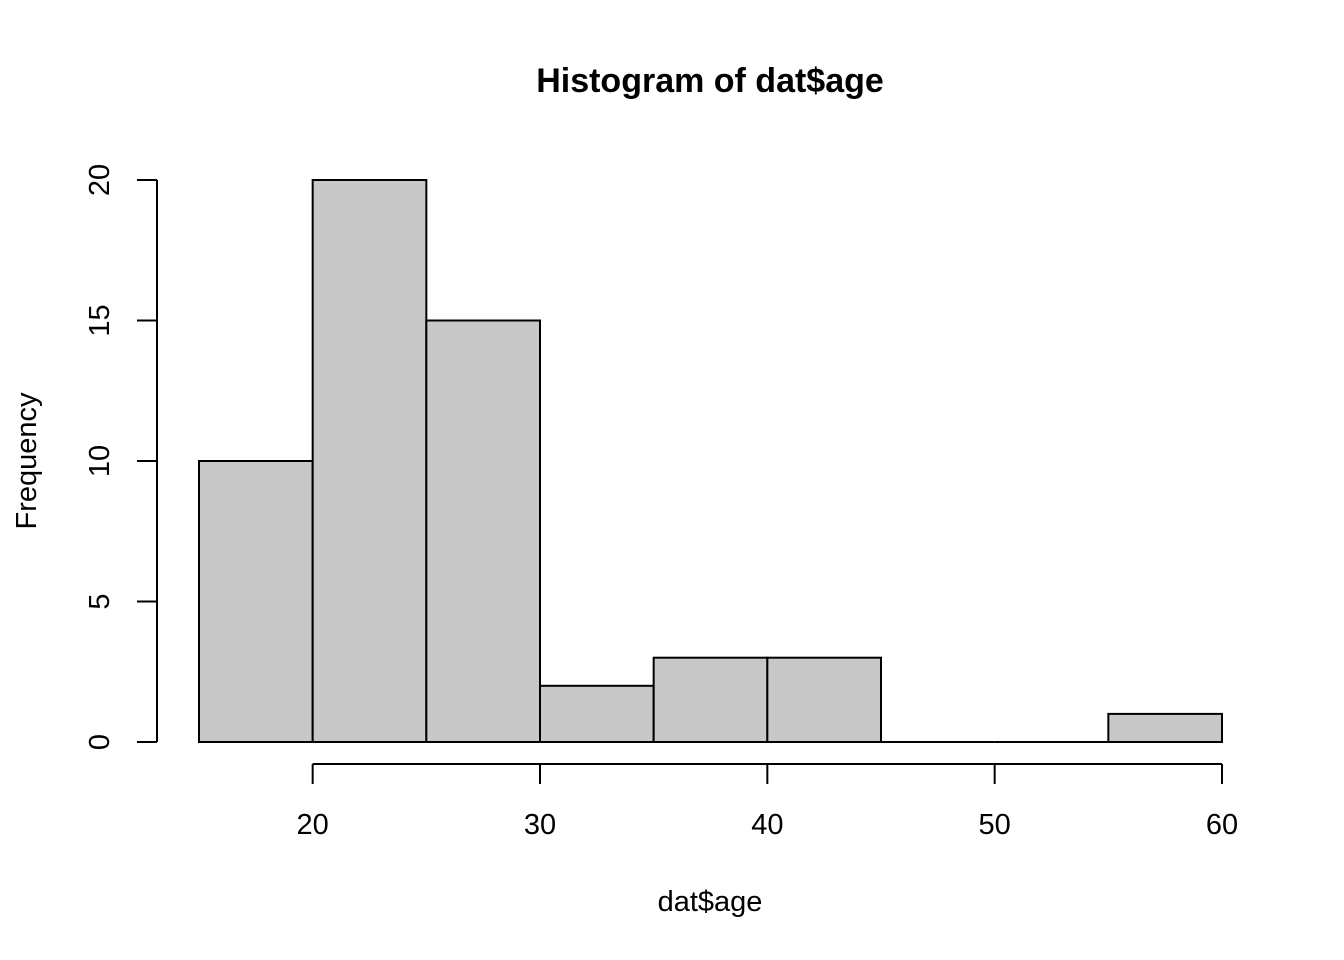 Image resolution: width=1344 pixels, height=960 pixels. I want to click on x-axis: 20 30 40 50 60, so click(767, 802).